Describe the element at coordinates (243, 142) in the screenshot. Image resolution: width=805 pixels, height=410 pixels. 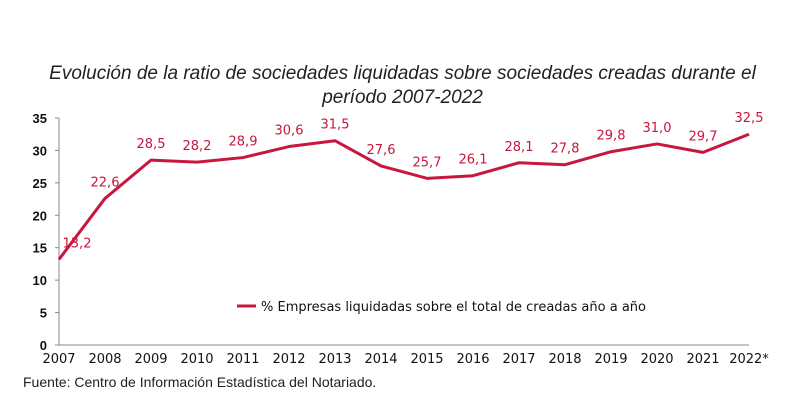
I see `data-label: 28,9` at that location.